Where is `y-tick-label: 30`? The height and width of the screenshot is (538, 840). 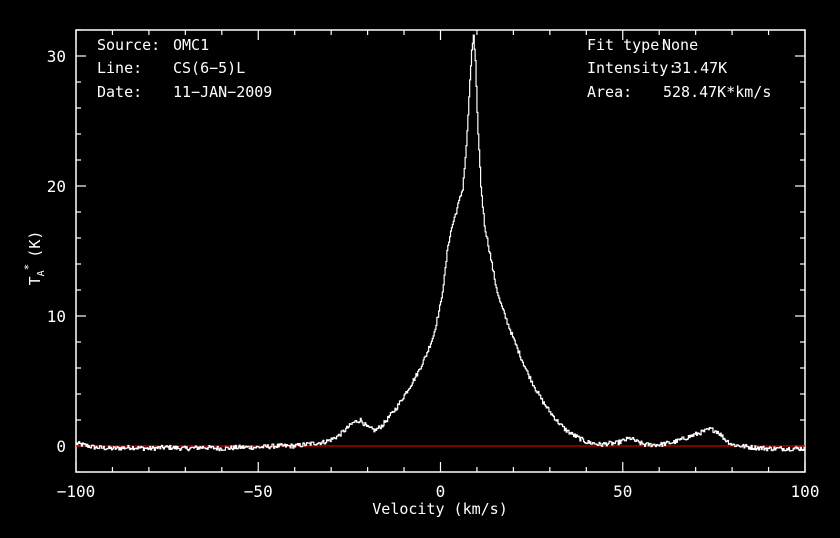 y-tick-label: 30 is located at coordinates (56, 56).